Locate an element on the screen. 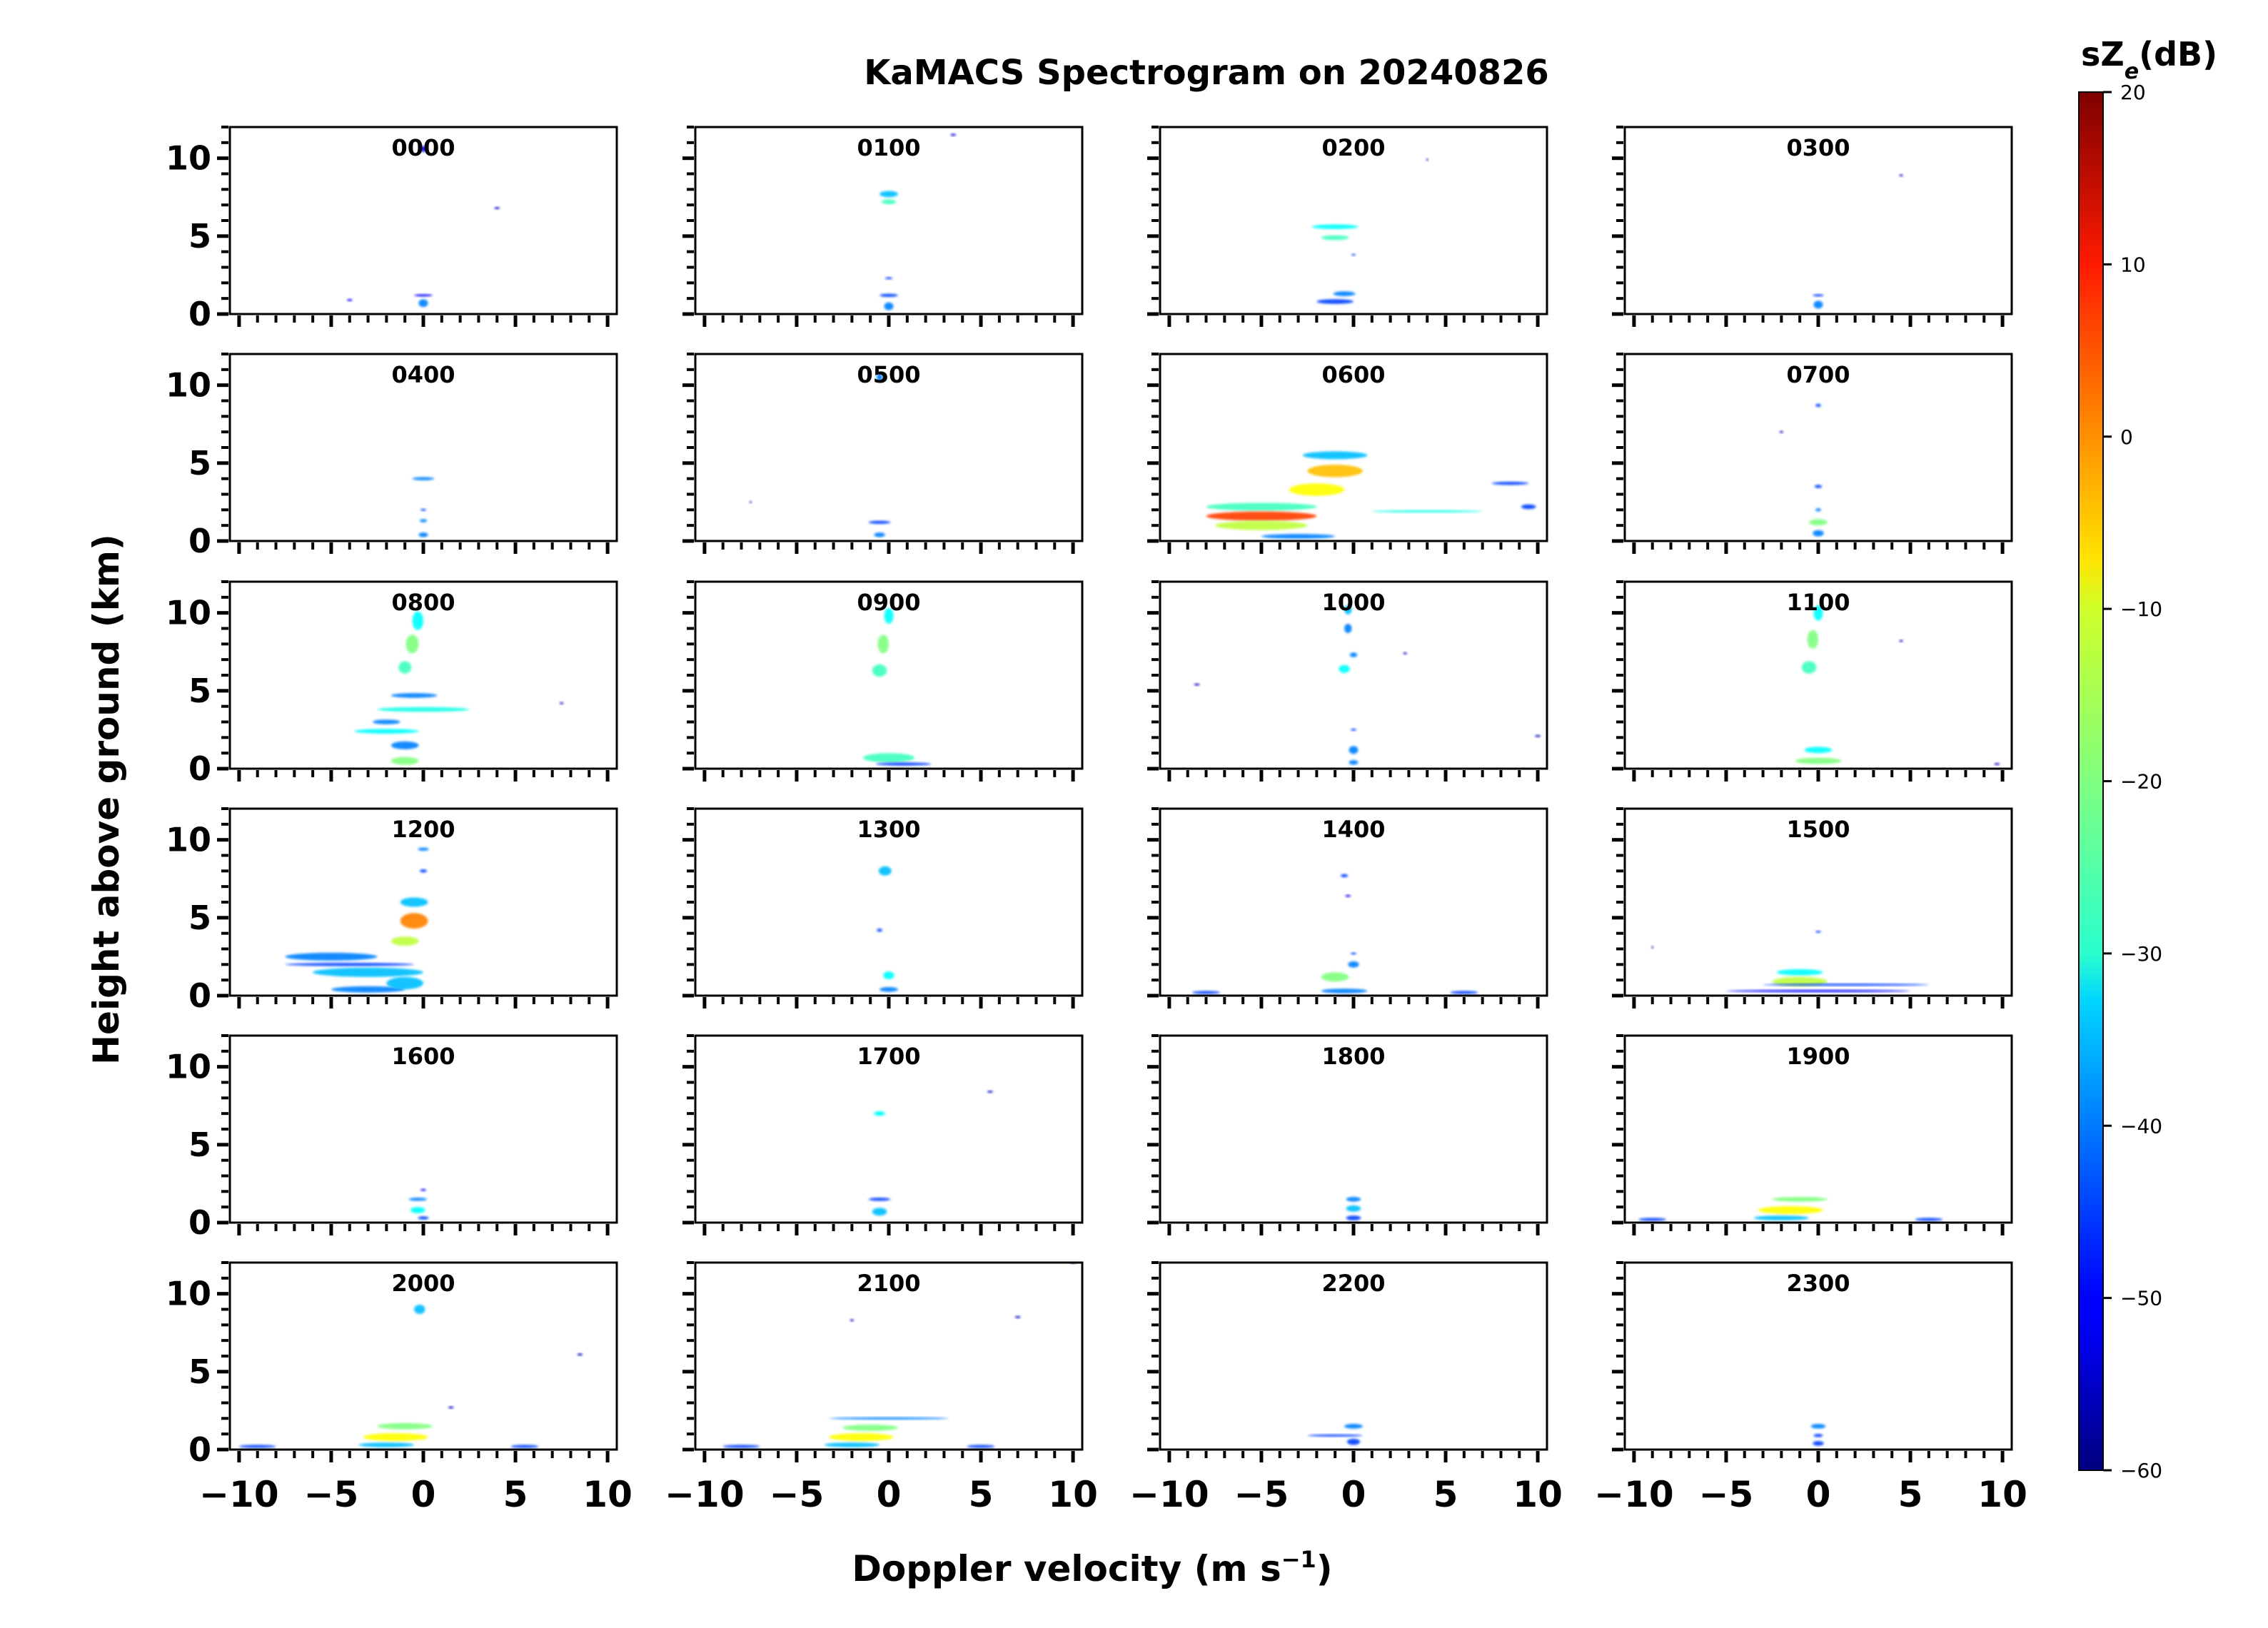 This screenshot has height=1628, width=2268. colorbar-tick-label: −40 is located at coordinates (2141, 1126).